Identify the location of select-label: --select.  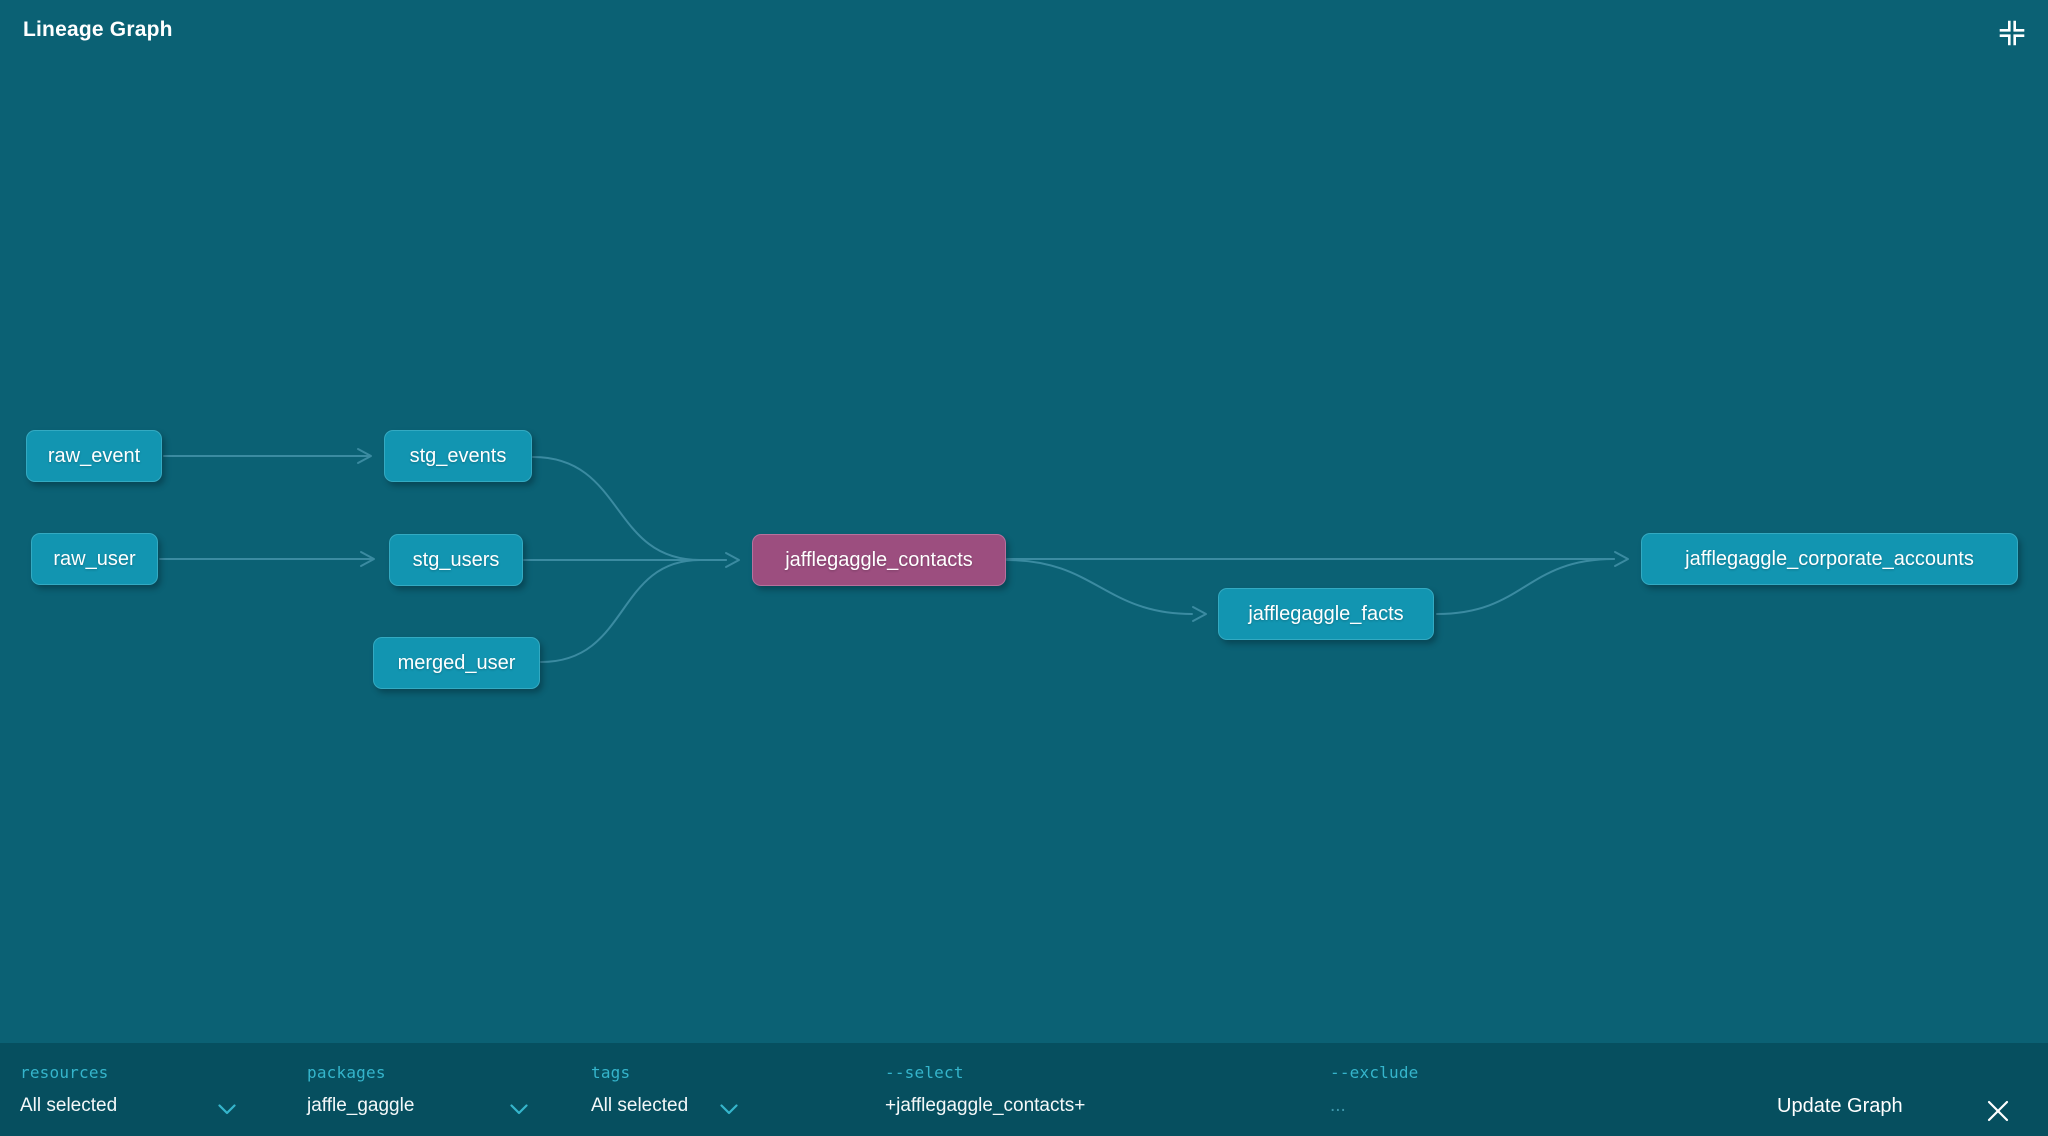
(924, 1072).